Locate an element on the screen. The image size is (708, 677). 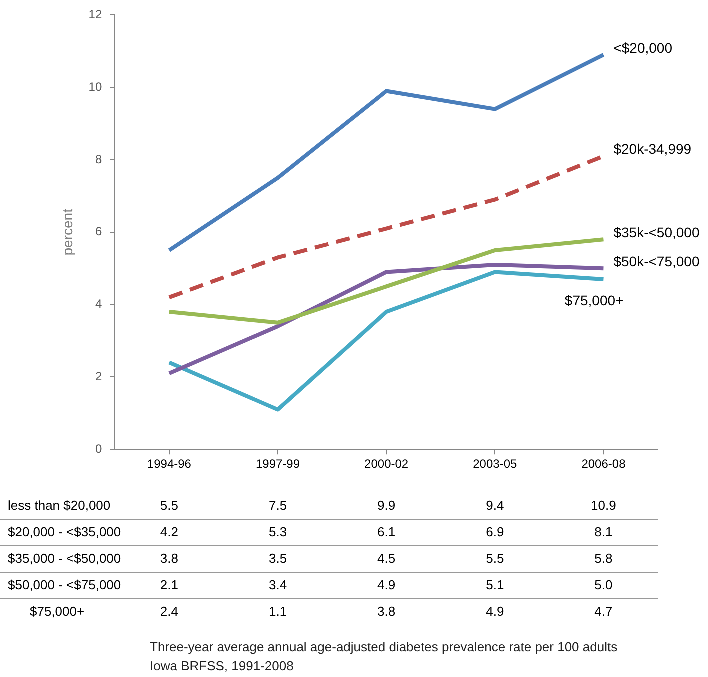
data-label: 6.9 is located at coordinates (495, 532).